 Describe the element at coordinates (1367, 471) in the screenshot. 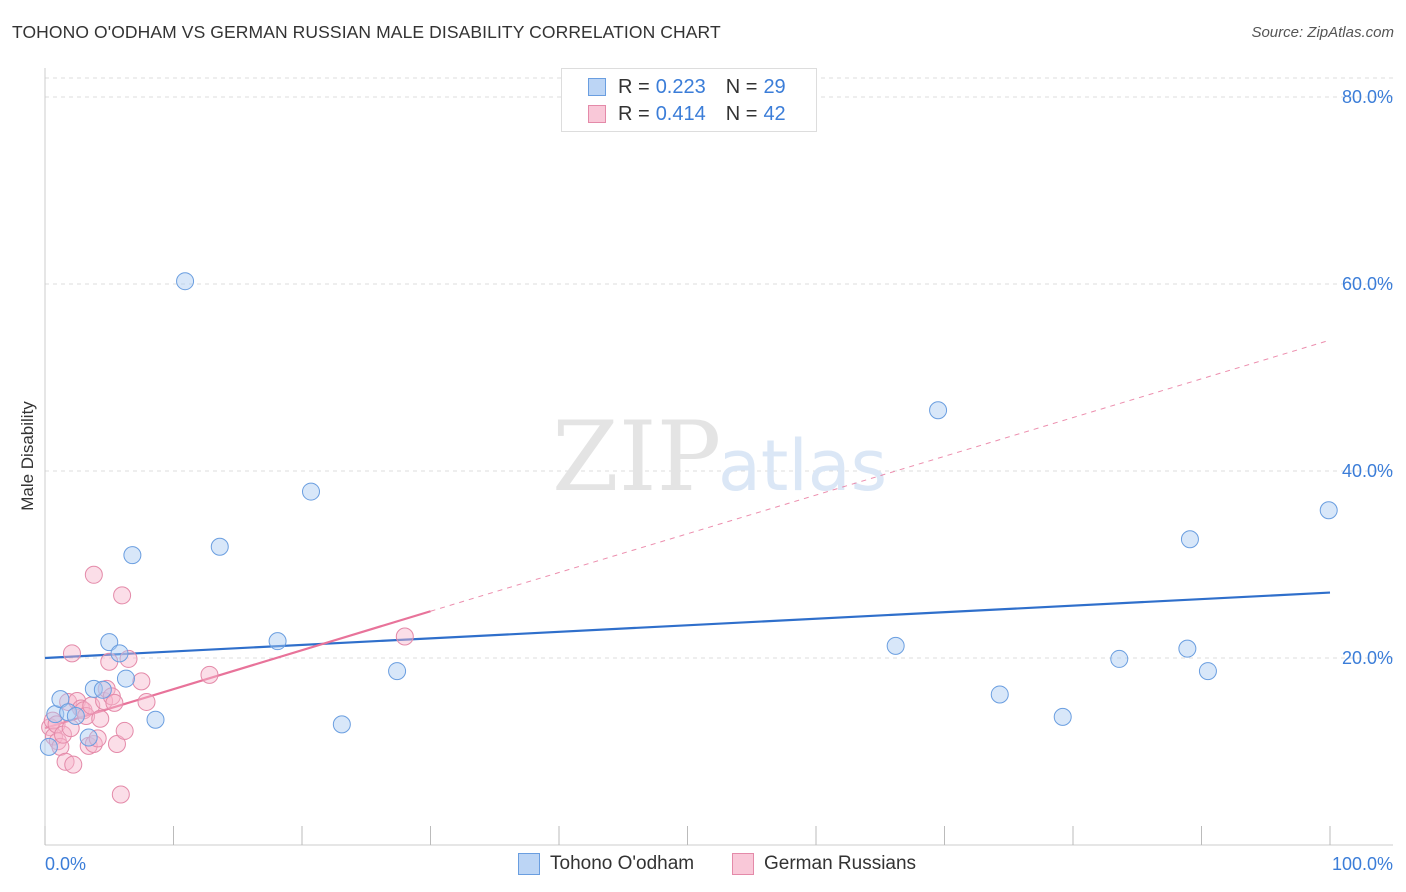

I see `y-tick-label: 40.0%` at that location.